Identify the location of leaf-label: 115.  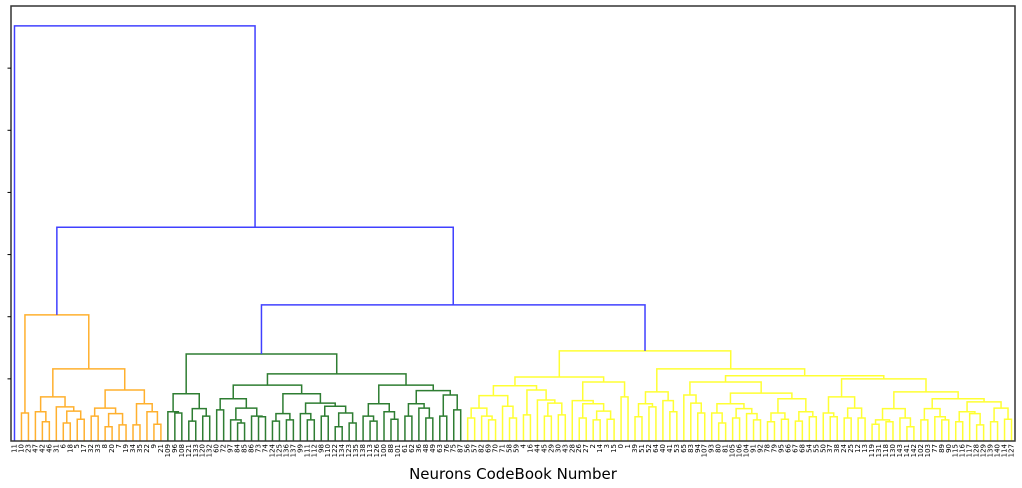
(956, 450).